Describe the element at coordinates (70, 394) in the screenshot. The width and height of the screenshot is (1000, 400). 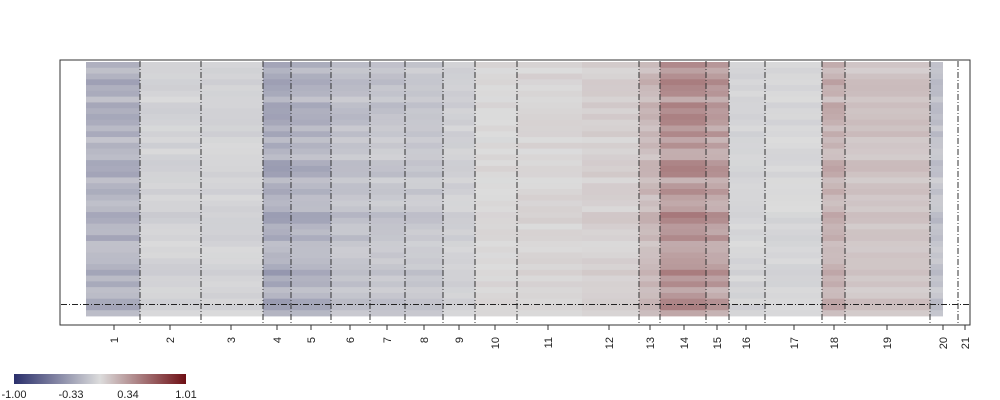
I see `legend-tick-label: -0.33` at that location.